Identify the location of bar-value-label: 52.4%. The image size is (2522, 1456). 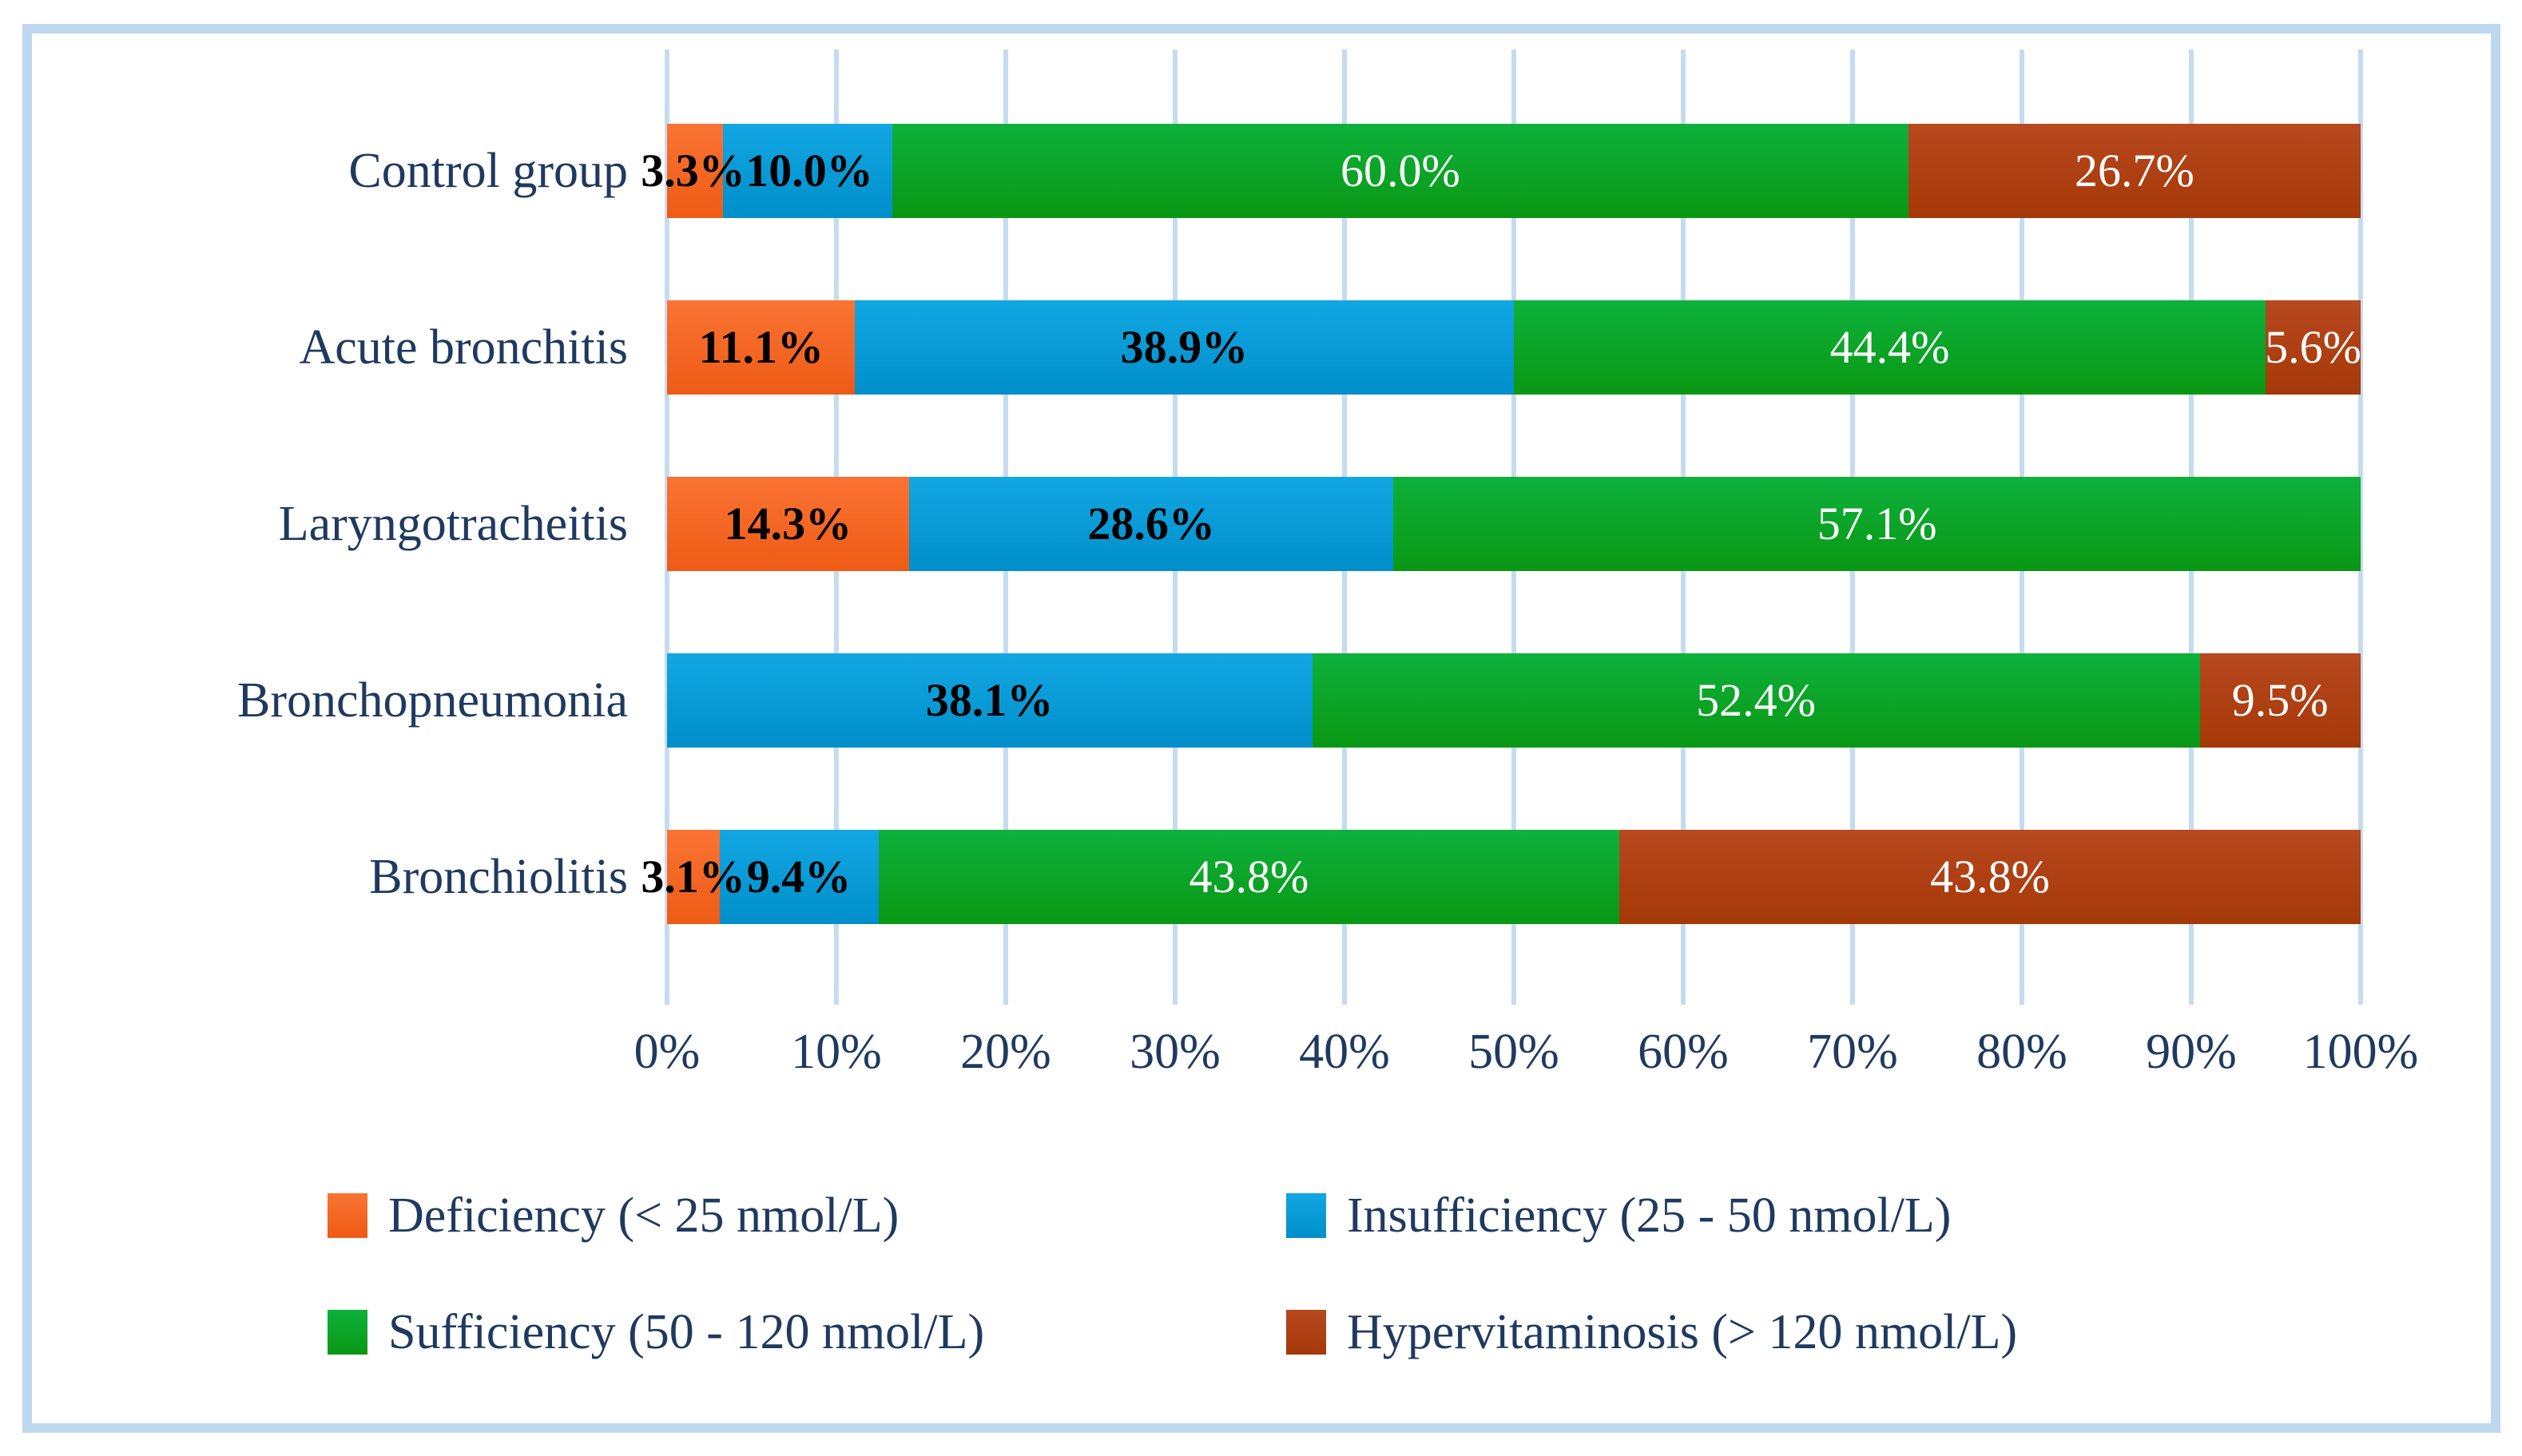
(1756, 700).